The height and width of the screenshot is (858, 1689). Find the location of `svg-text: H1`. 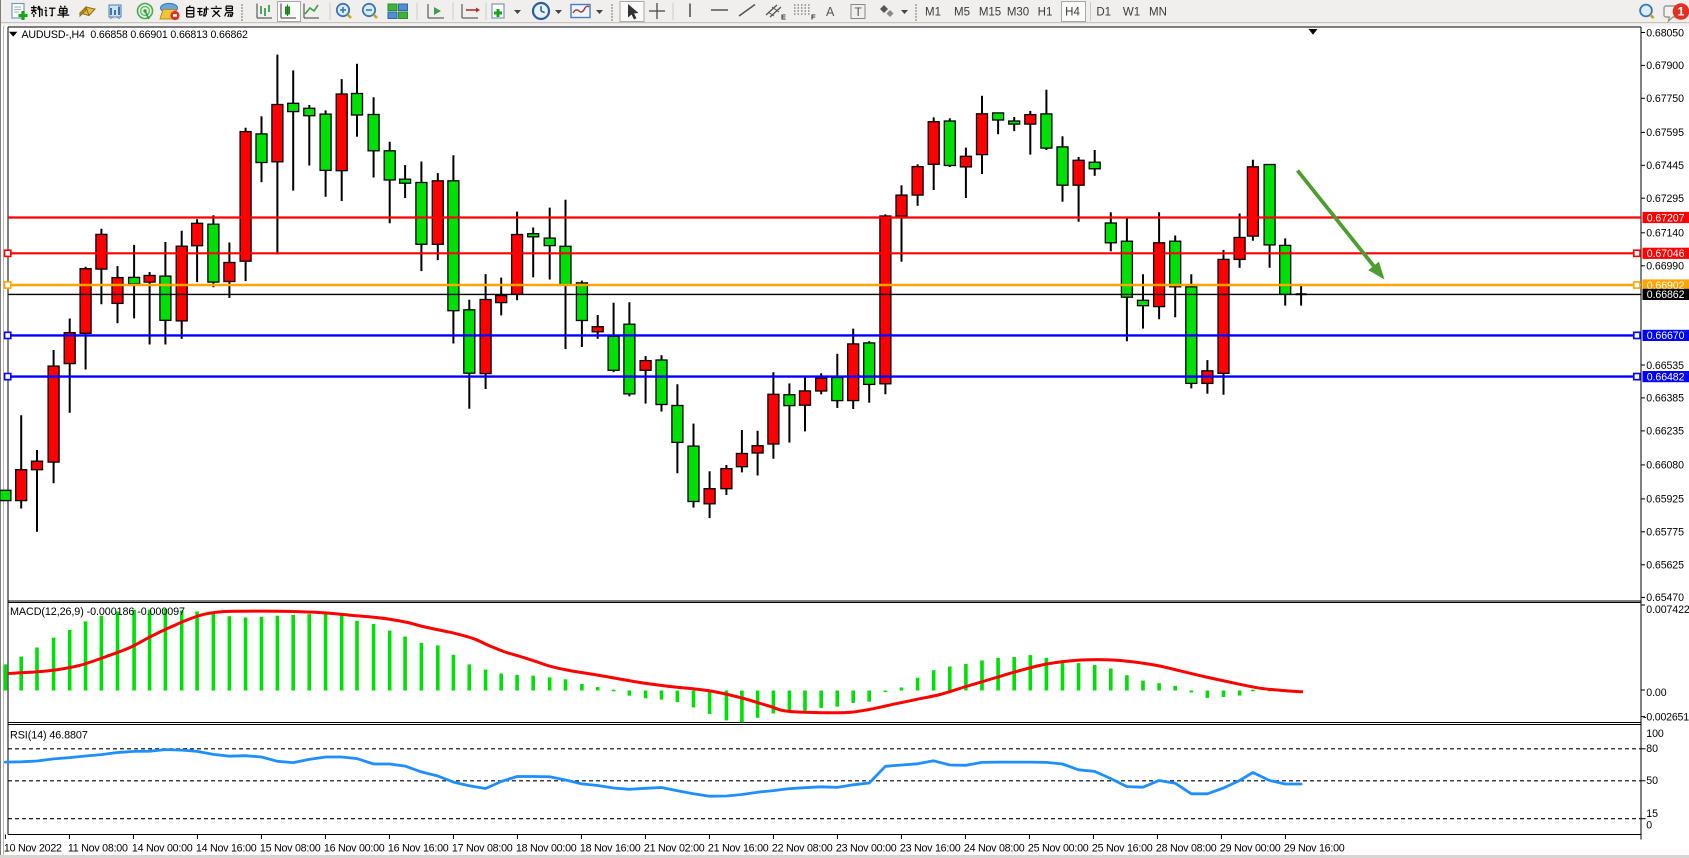

svg-text: H1 is located at coordinates (1045, 13).